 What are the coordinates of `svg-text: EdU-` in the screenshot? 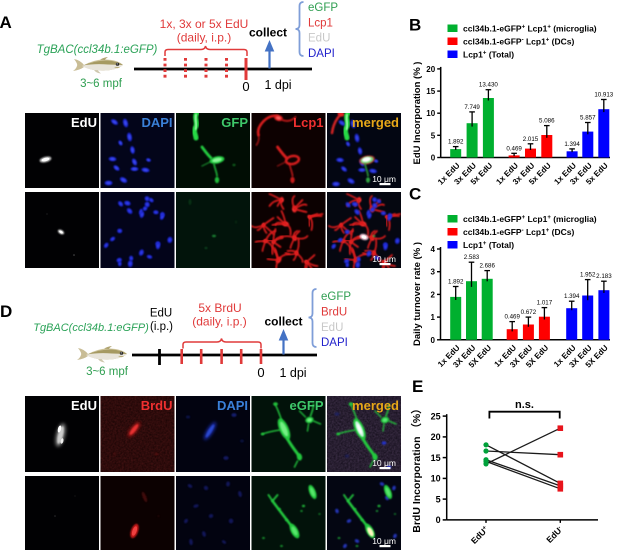 It's located at (554, 534).